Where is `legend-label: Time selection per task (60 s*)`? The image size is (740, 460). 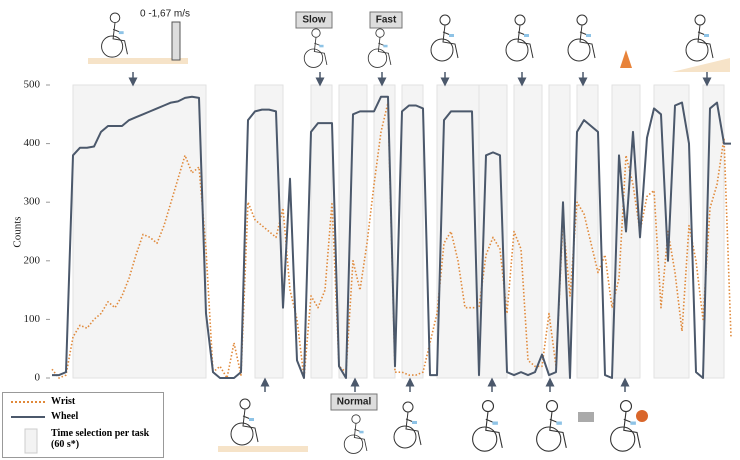 legend-label: Time selection per task (60 s*) is located at coordinates (100, 439).